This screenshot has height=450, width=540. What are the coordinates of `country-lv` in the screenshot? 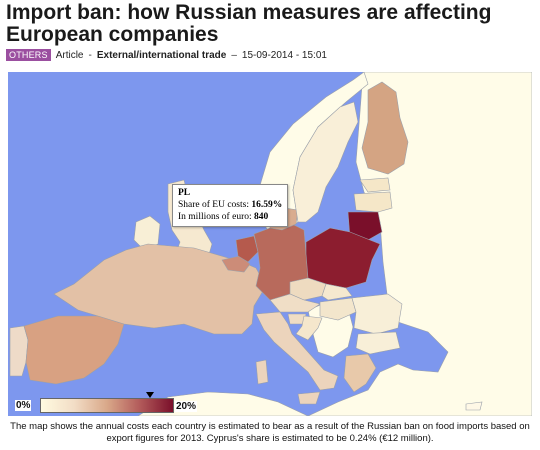 It's located at (373, 202).